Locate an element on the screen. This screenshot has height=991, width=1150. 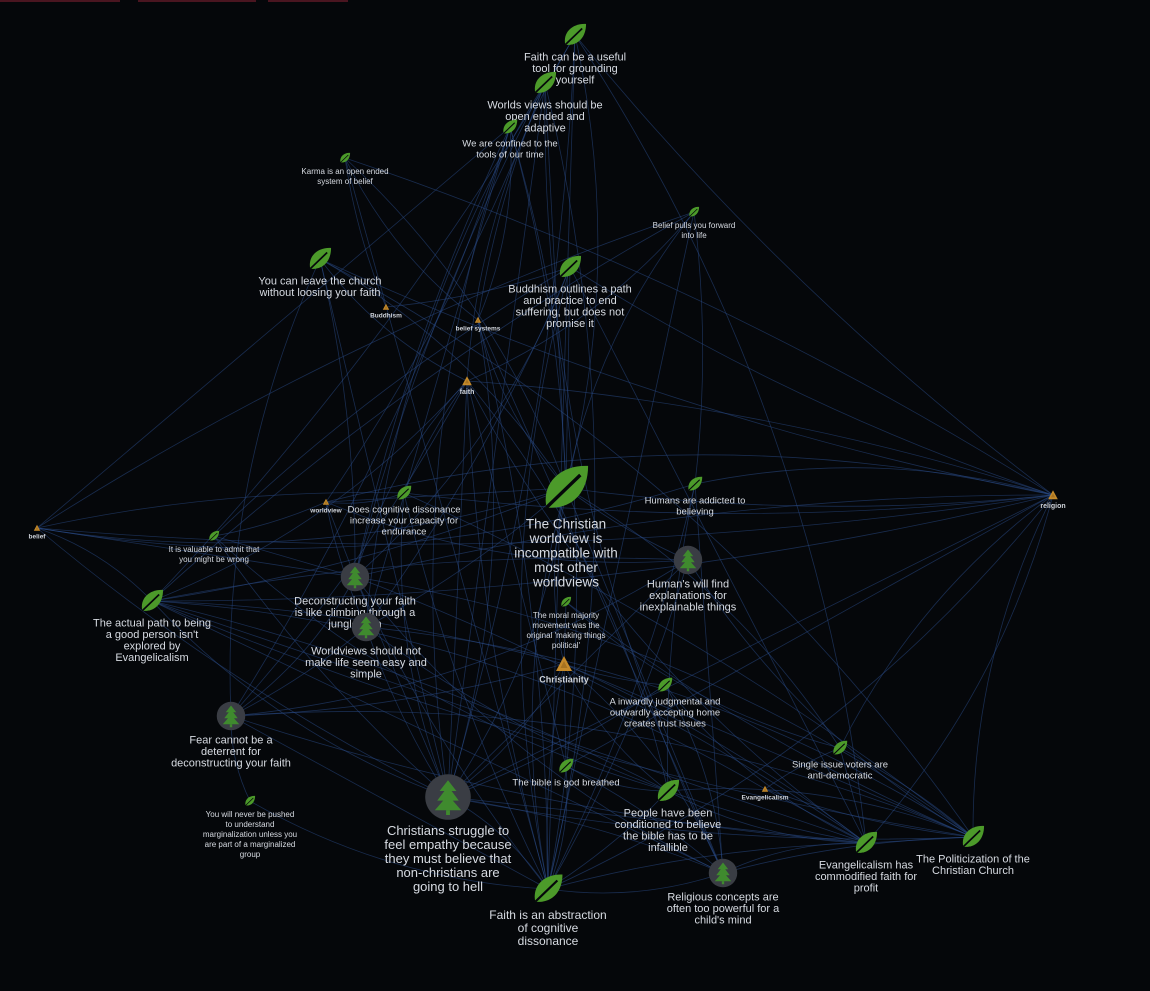
node-t2: belief systems is located at coordinates (478, 324).